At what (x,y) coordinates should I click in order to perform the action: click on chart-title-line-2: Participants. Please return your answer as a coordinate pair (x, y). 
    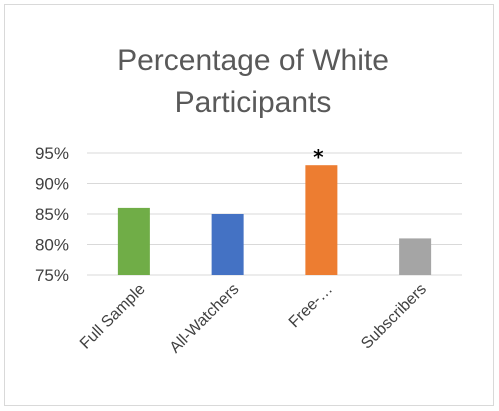
    Looking at the image, I should click on (253, 102).